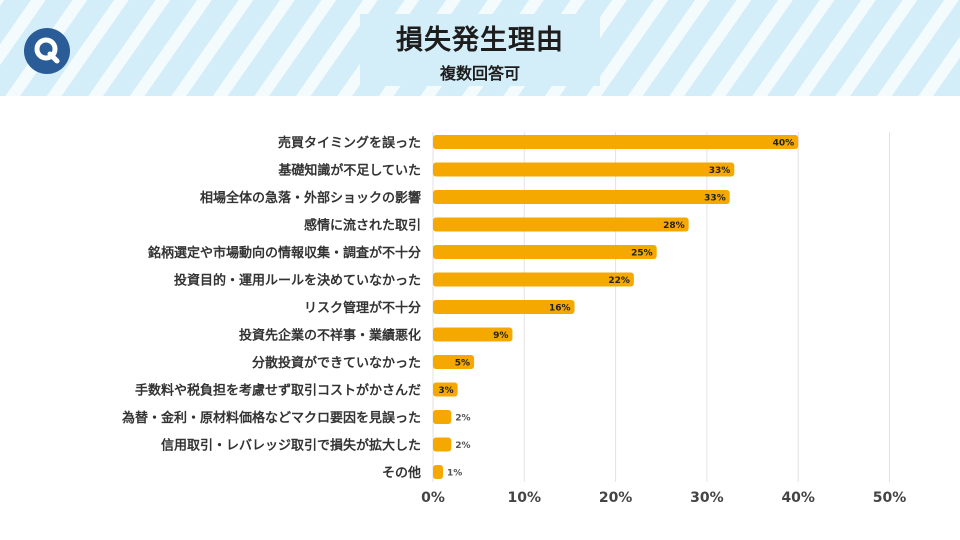  What do you see at coordinates (310, 198) in the screenshot?
I see `category-label: 相場全体の急落・外部ショックの影響` at bounding box center [310, 198].